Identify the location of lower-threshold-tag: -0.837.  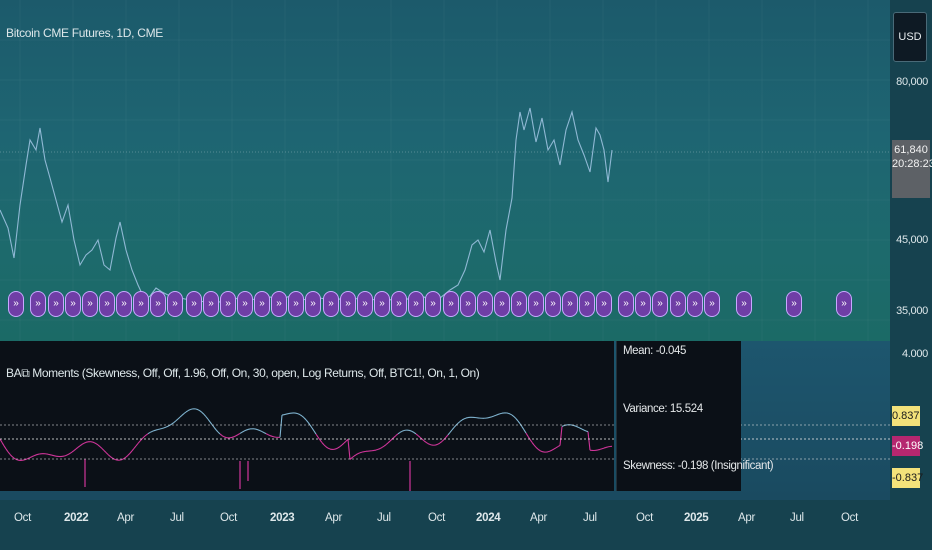
(907, 478).